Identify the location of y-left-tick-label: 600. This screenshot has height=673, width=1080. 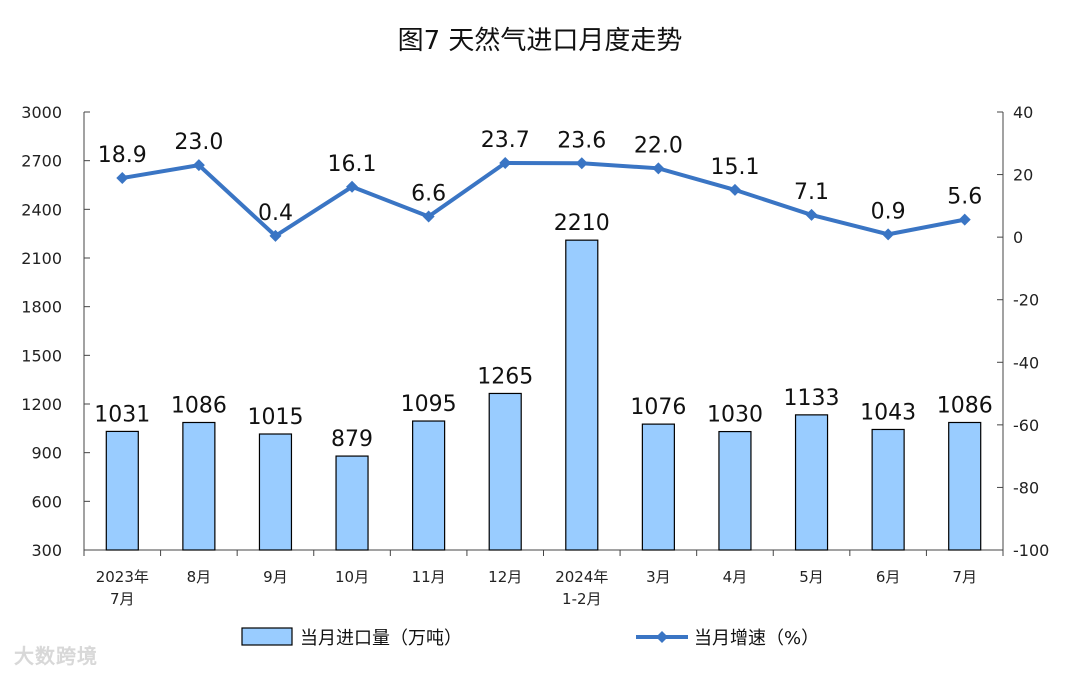
(46, 501).